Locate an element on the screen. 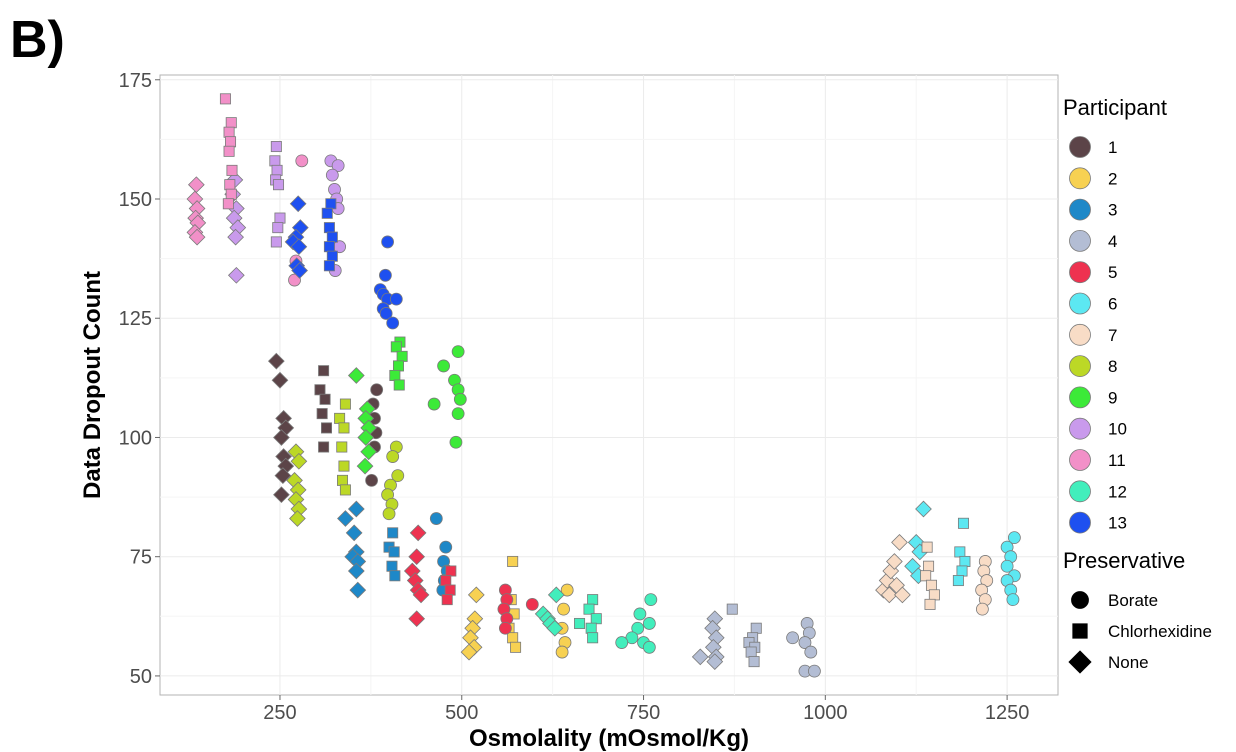 The width and height of the screenshot is (1236, 752). data-point-participant-10-circle is located at coordinates (338, 166).